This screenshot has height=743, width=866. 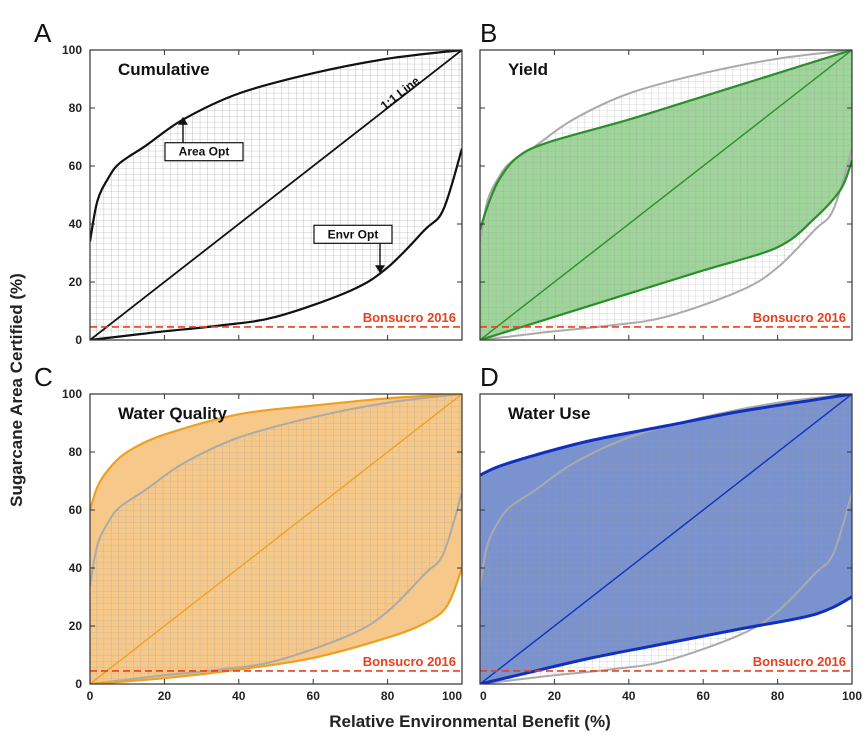 I want to click on panel-letter: A, so click(x=43, y=33).